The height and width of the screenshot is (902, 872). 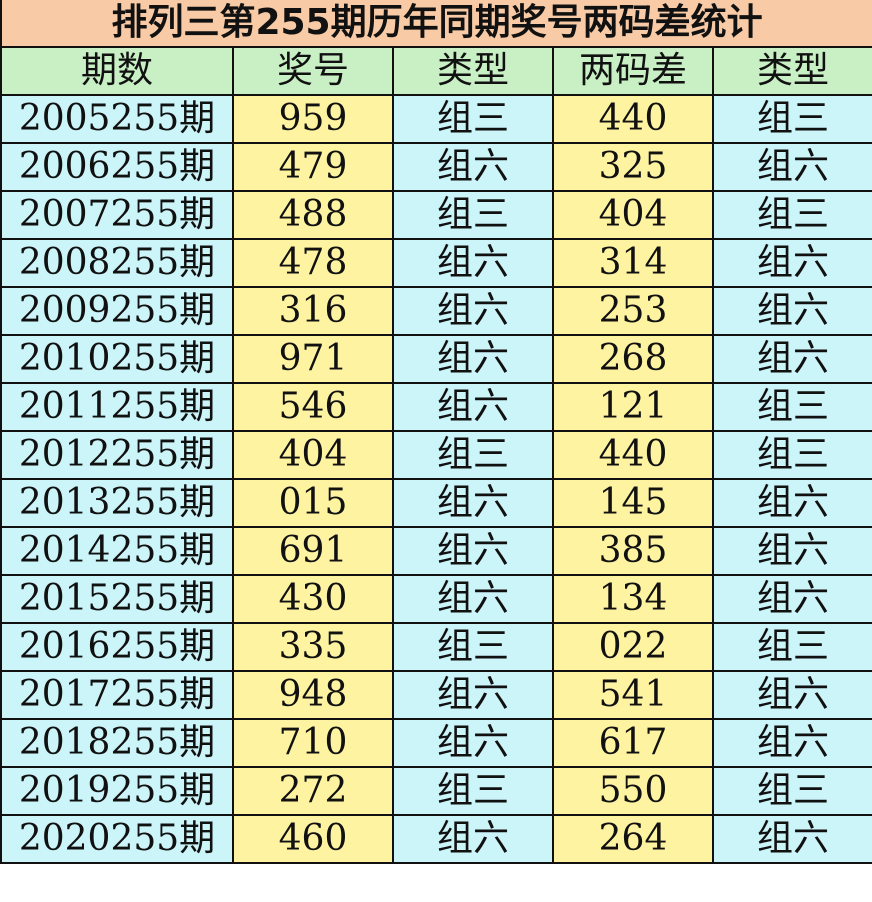 I want to click on header-row: 期数 奖号 类型 两码差 类型, so click(x=436, y=71).